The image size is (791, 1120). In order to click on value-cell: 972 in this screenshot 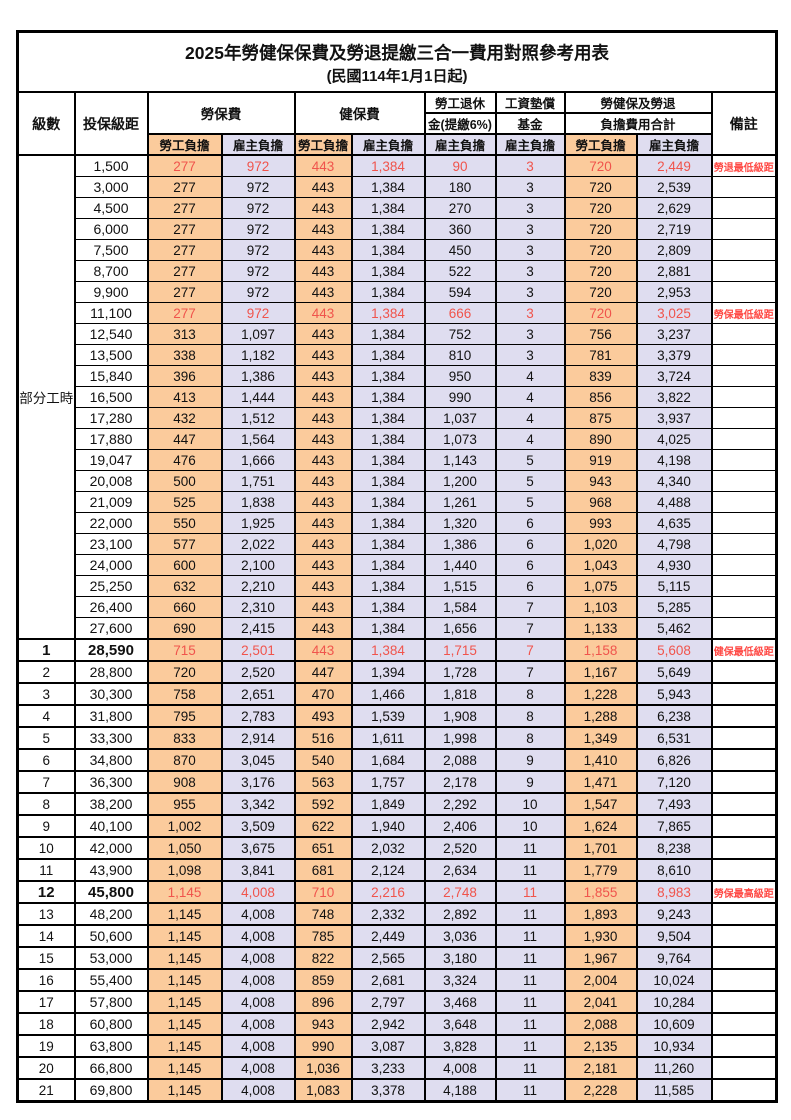, I will do `click(258, 250)`.